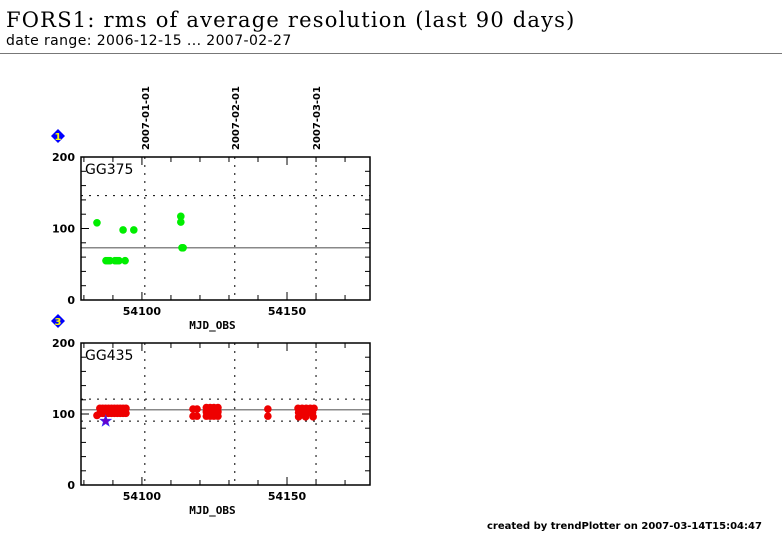 This screenshot has width=782, height=542. Describe the element at coordinates (391, 53) in the screenshot. I see `header-divider` at that location.